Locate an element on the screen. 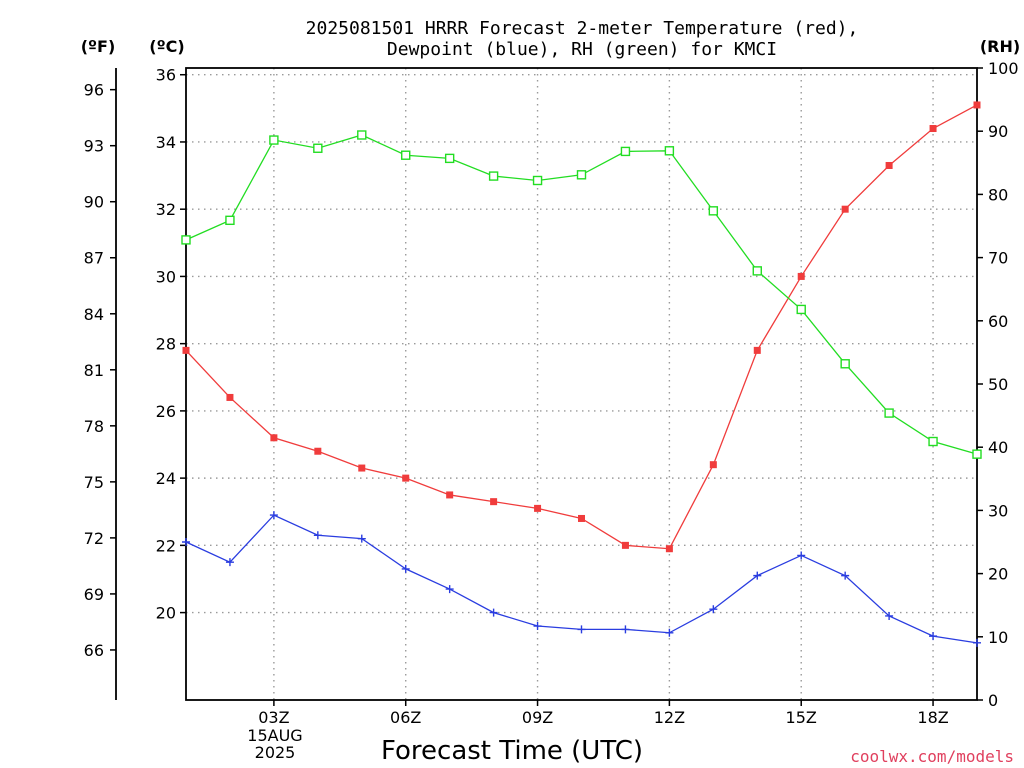 Image resolution: width=1024 pixels, height=768 pixels. watermark: coolwx.com/models is located at coordinates (932, 756).